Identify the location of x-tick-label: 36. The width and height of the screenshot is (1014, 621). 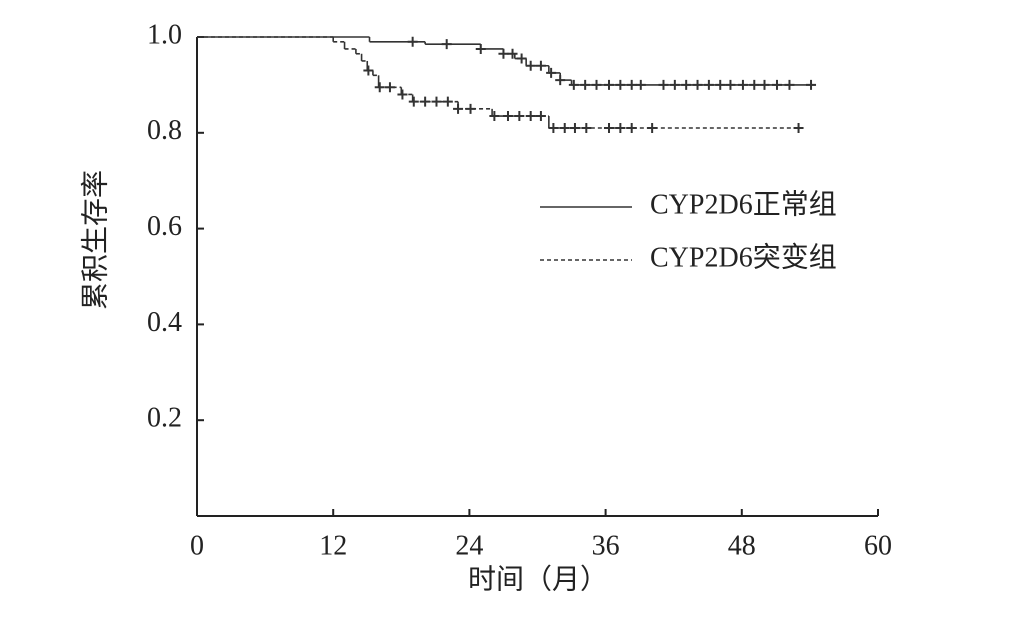
(606, 545).